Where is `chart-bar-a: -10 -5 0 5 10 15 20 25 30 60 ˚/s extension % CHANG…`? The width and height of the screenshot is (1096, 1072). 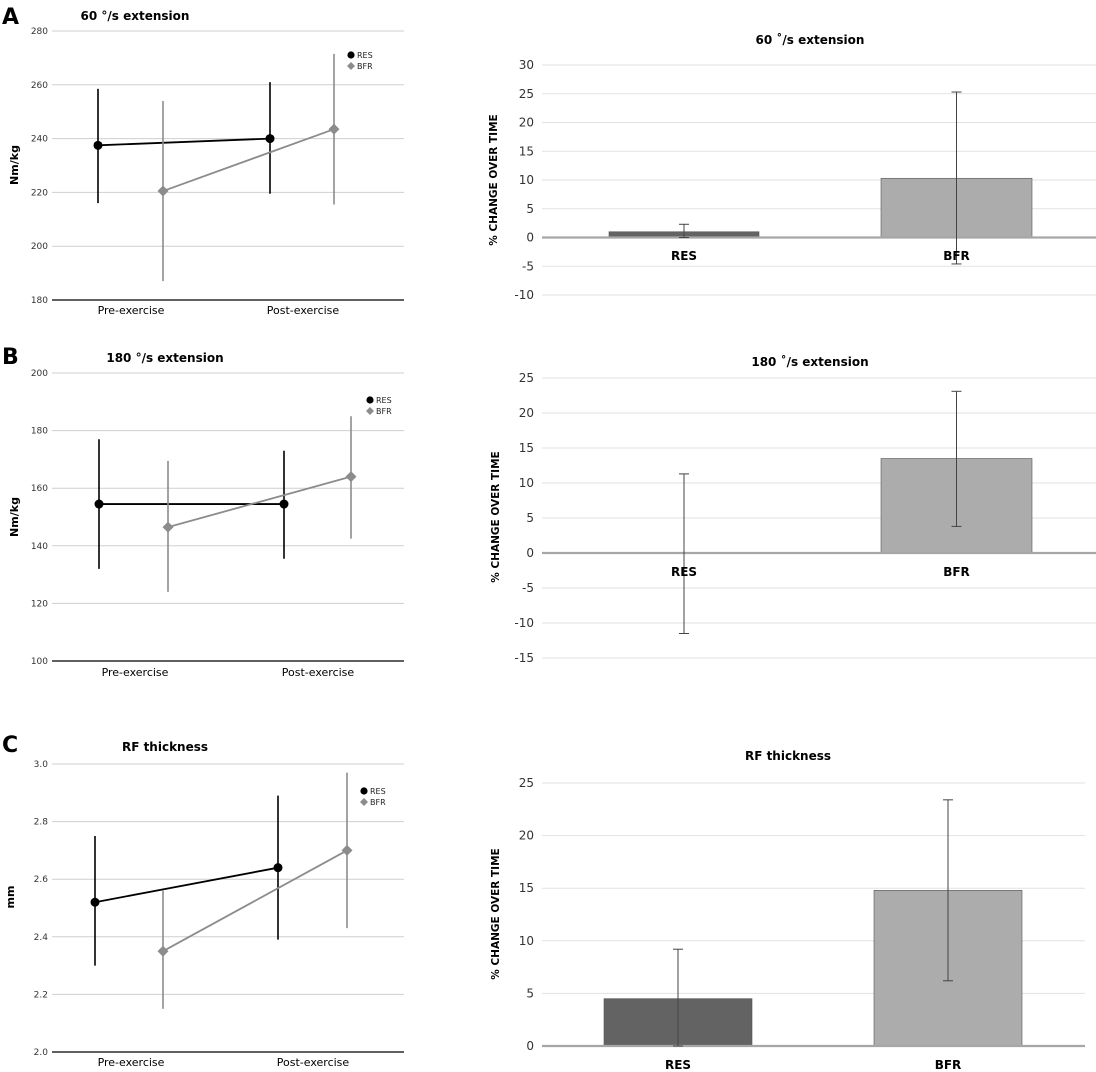 chart-bar-a: -10 -5 0 5 10 15 20 25 30 60 ˚/s extension % CHANG… is located at coordinates (792, 167).